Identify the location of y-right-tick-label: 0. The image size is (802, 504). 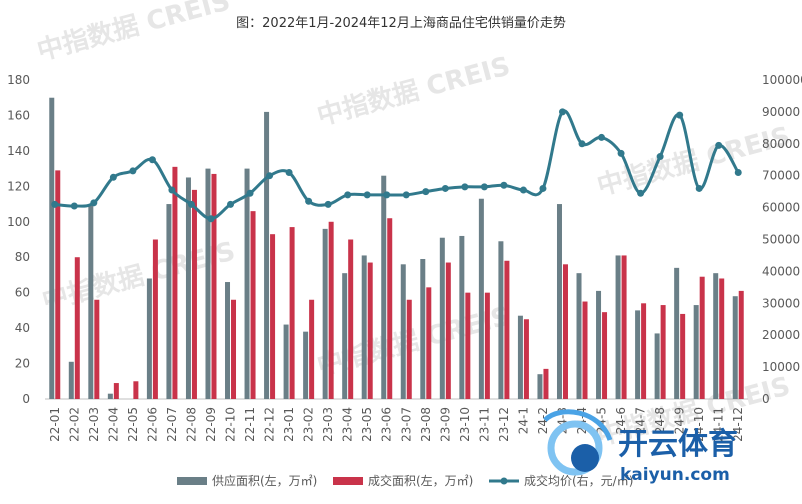
(766, 399).